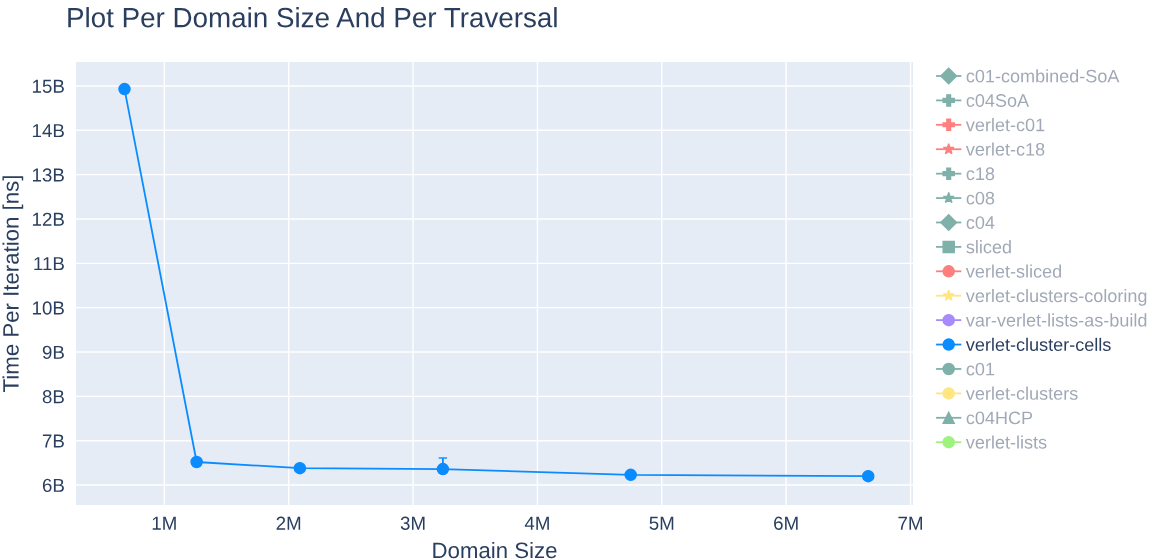 Image resolution: width=1156 pixels, height=560 pixels. I want to click on y-tick-label: 11B, so click(49, 264).